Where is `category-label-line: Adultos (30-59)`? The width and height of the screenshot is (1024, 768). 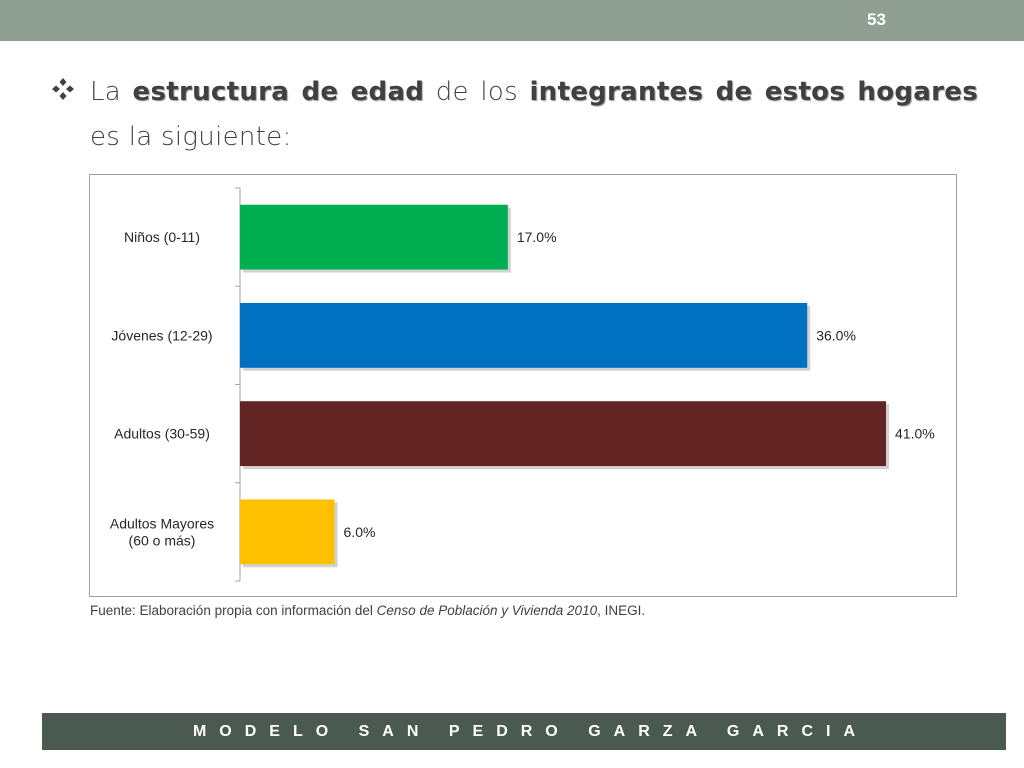
category-label-line: Adultos (30-59) is located at coordinates (162, 434).